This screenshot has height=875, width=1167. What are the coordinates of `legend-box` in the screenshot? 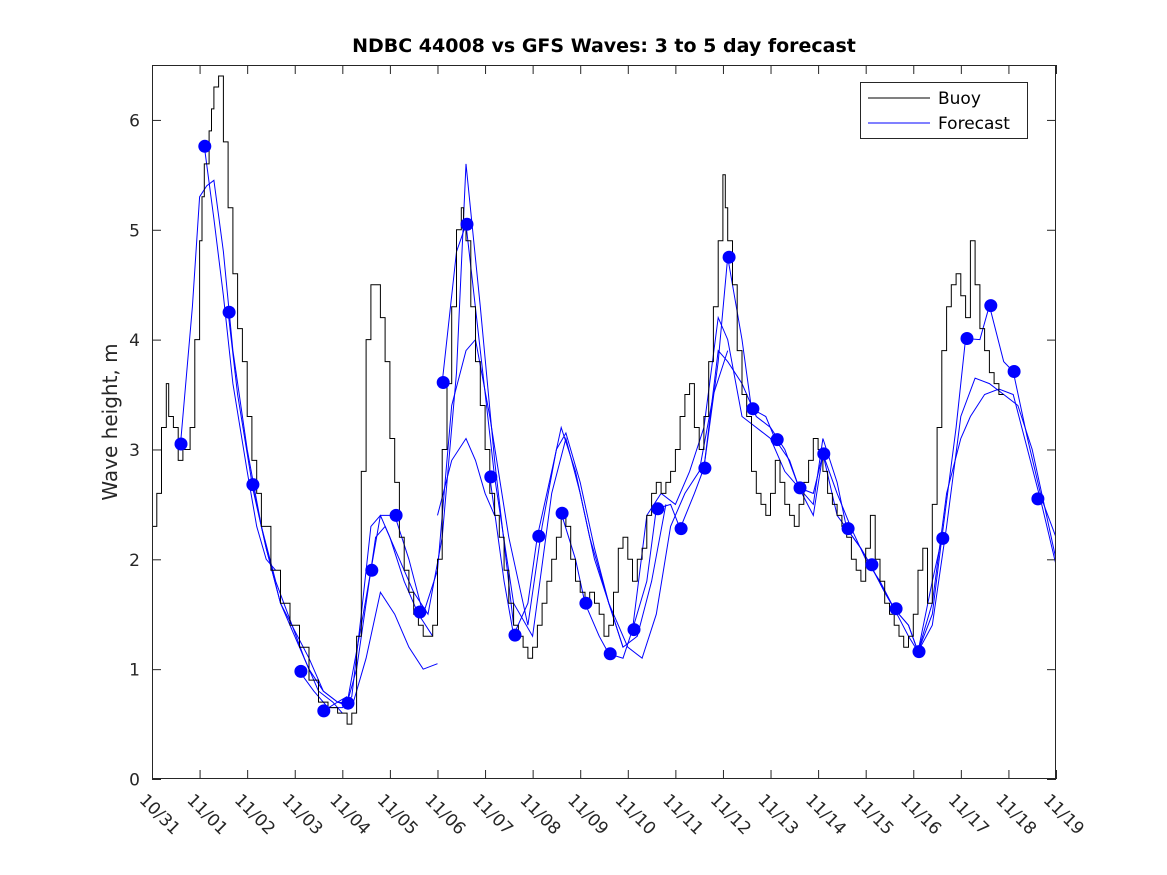 It's located at (944, 110).